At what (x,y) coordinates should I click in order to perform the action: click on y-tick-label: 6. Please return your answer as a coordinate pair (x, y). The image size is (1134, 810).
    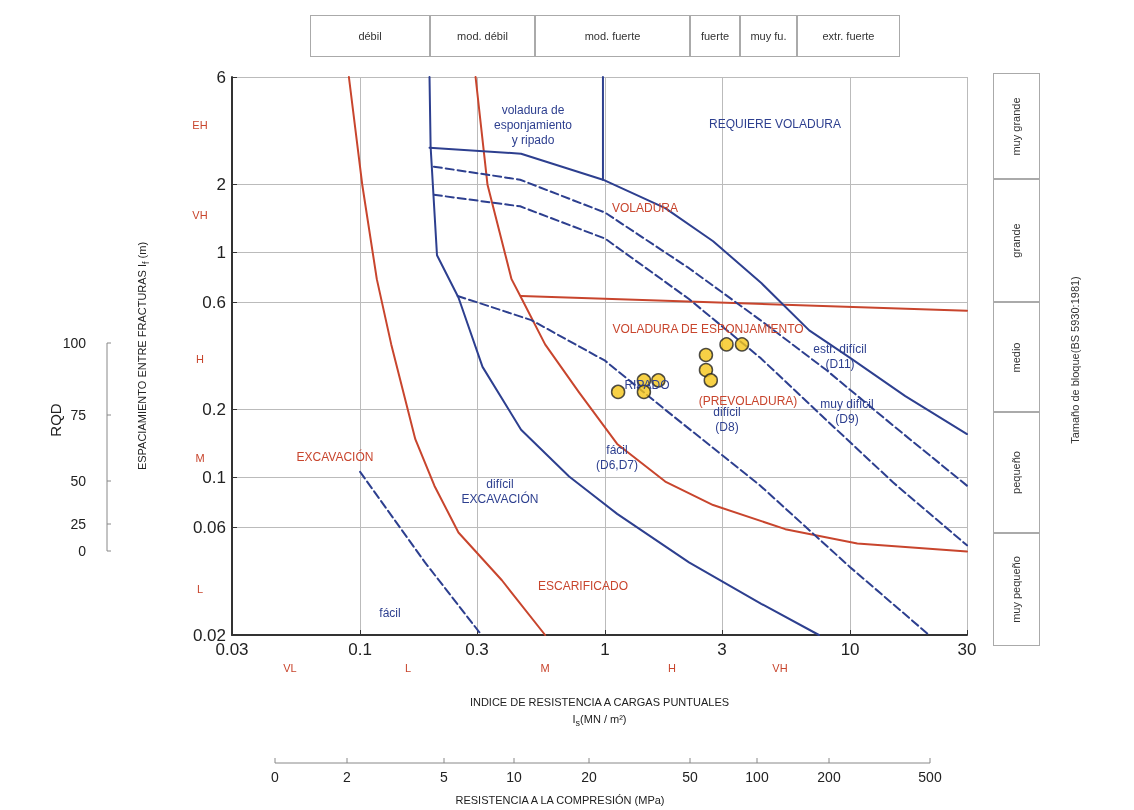
    Looking at the image, I should click on (221, 77).